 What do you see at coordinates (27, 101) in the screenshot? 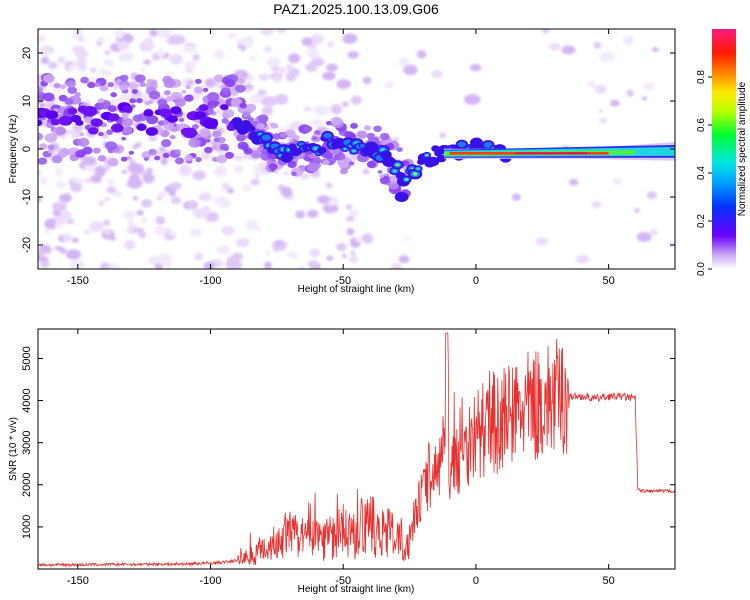
I see `y-tick-label: 10` at bounding box center [27, 101].